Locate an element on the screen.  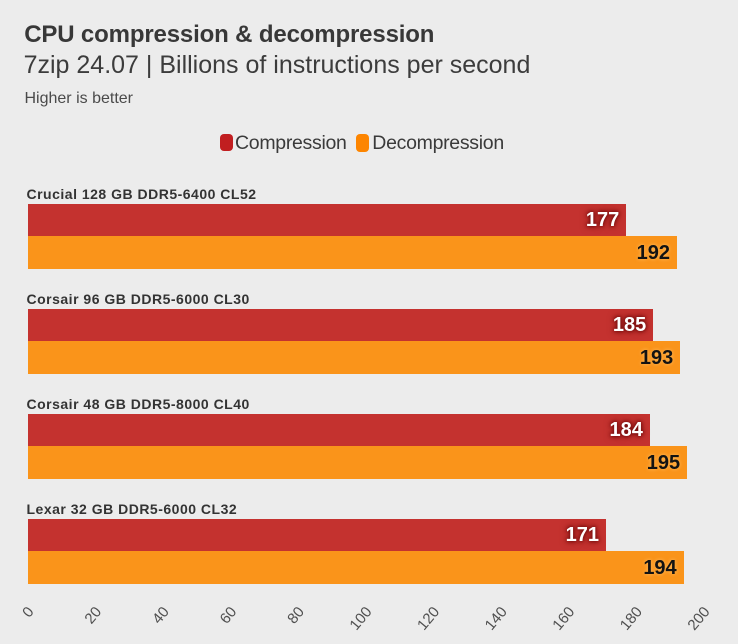
svg-text: 140 is located at coordinates (496, 619).